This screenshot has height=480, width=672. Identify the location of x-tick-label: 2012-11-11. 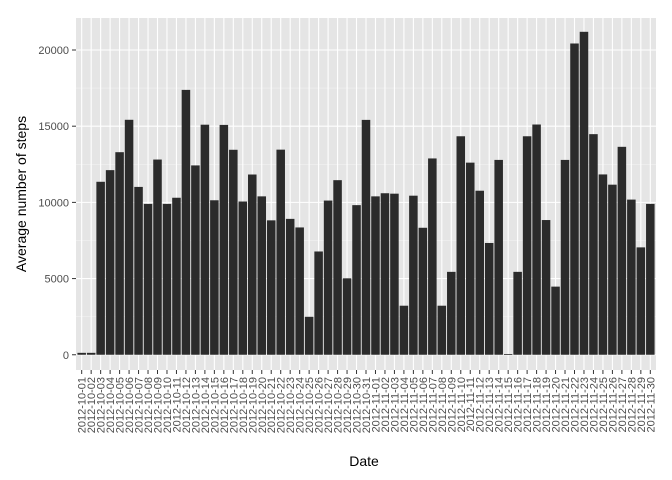
(471, 404).